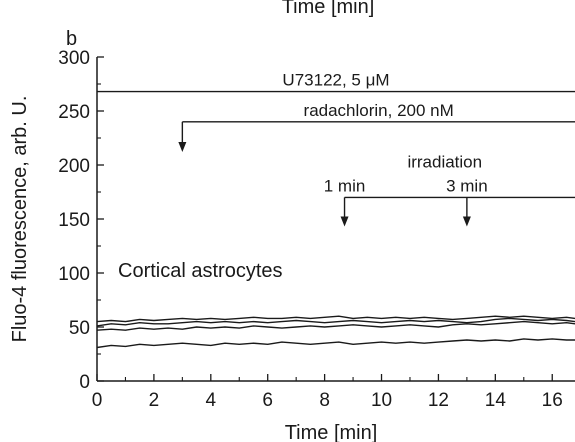 This screenshot has width=575, height=442. I want to click on y-ticks: 0 50 100 150 200 250 300, so click(81, 220).